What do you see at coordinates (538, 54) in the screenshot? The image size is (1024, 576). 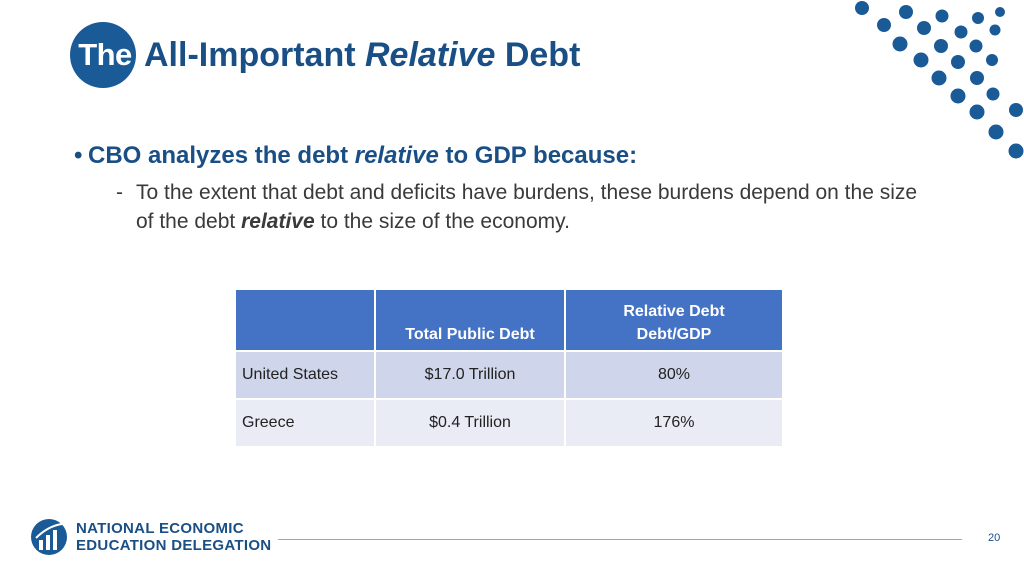 I see `title-part2: Debt` at bounding box center [538, 54].